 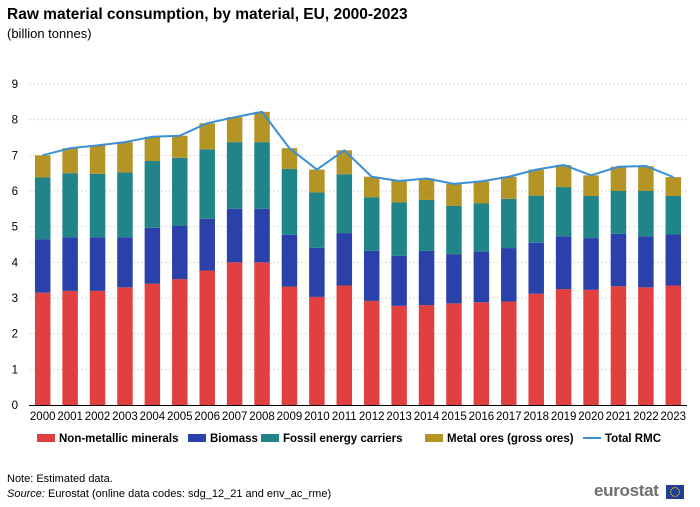 I want to click on y-tick-label: 3, so click(x=15, y=299).